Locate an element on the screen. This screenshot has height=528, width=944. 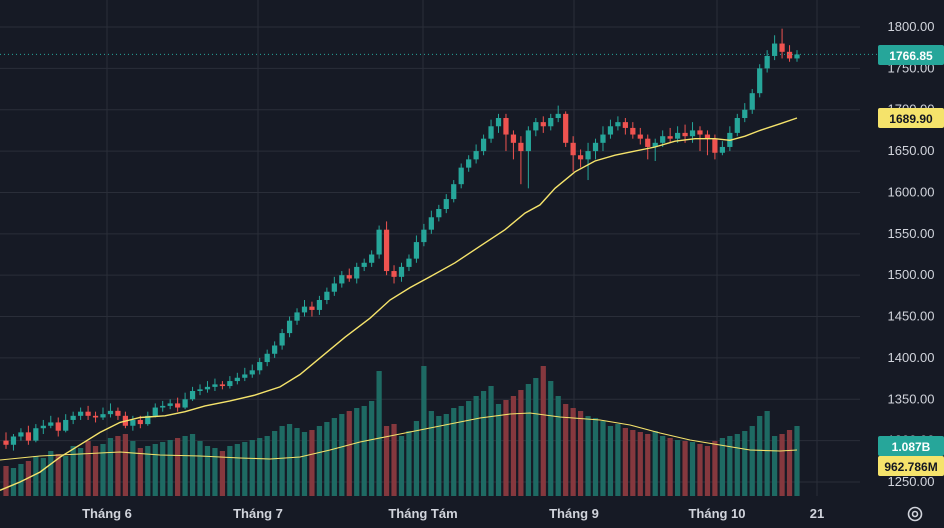
last-price-badge: 1766.85 is located at coordinates (911, 55).